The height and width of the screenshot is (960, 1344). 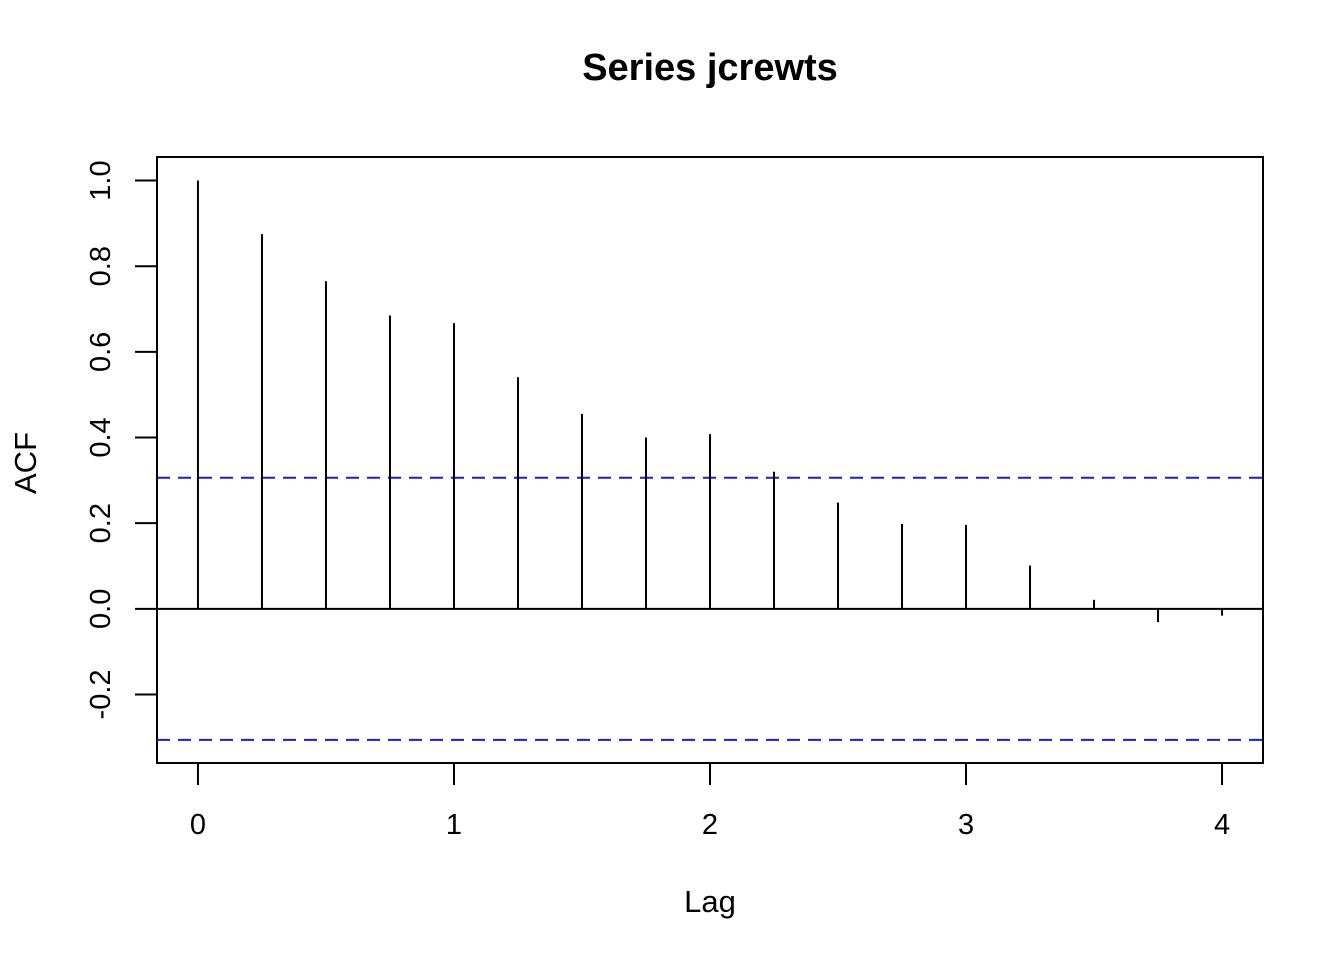 I want to click on y-tick-label: 0.0, so click(x=101, y=609).